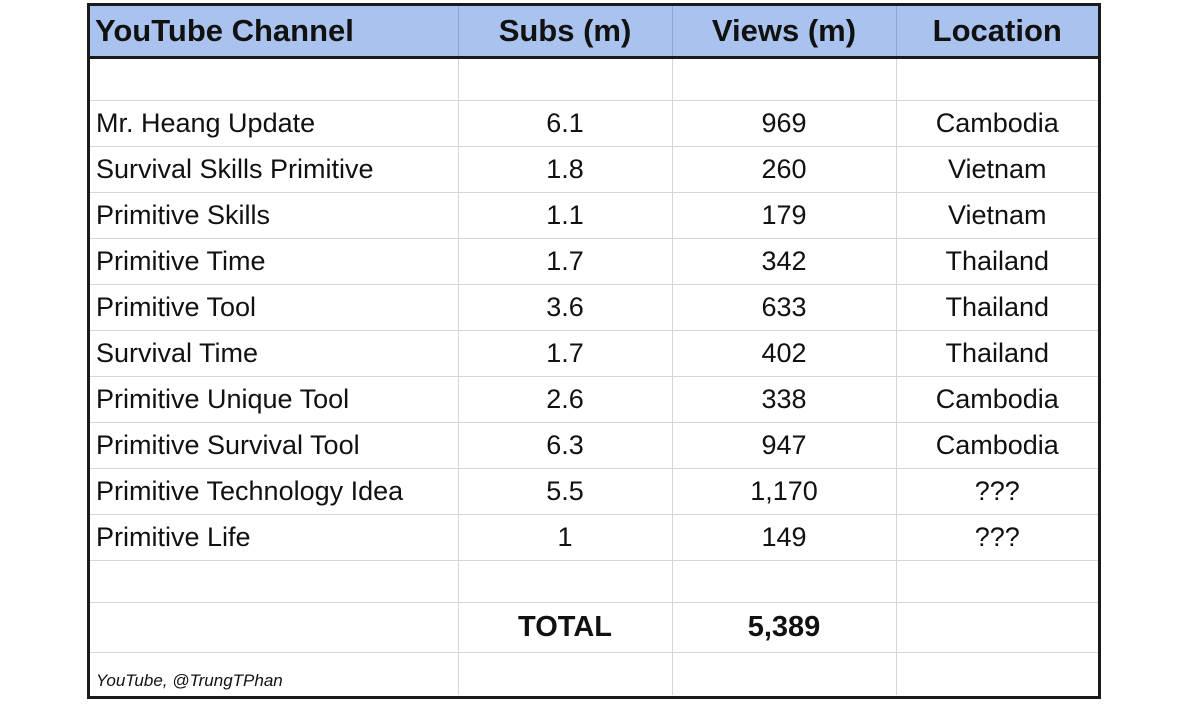  Describe the element at coordinates (784, 215) in the screenshot. I see `views-cell: 179` at that location.